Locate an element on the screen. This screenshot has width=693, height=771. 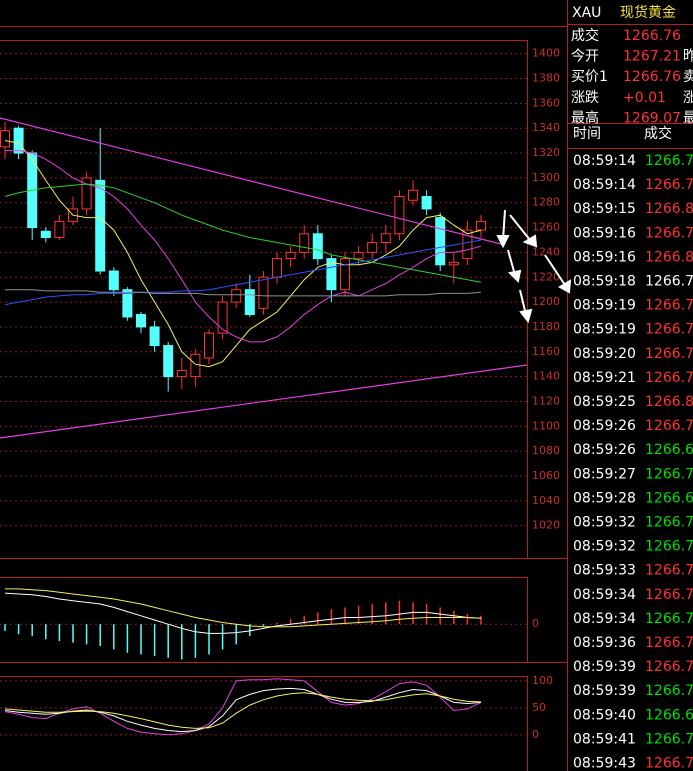
y-tick-label: 1380 is located at coordinates (546, 78).